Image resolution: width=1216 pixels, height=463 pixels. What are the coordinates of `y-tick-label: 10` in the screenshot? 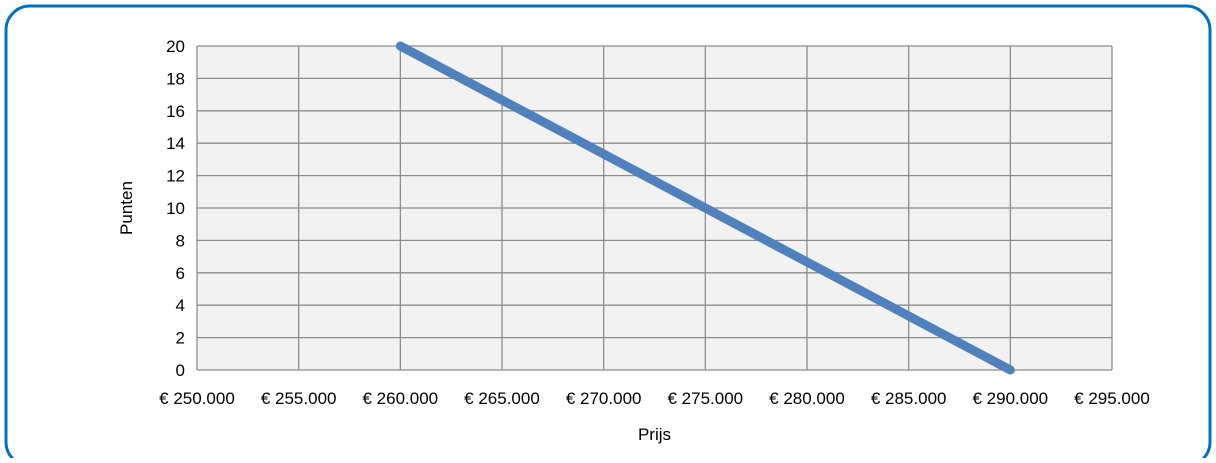 It's located at (175, 208).